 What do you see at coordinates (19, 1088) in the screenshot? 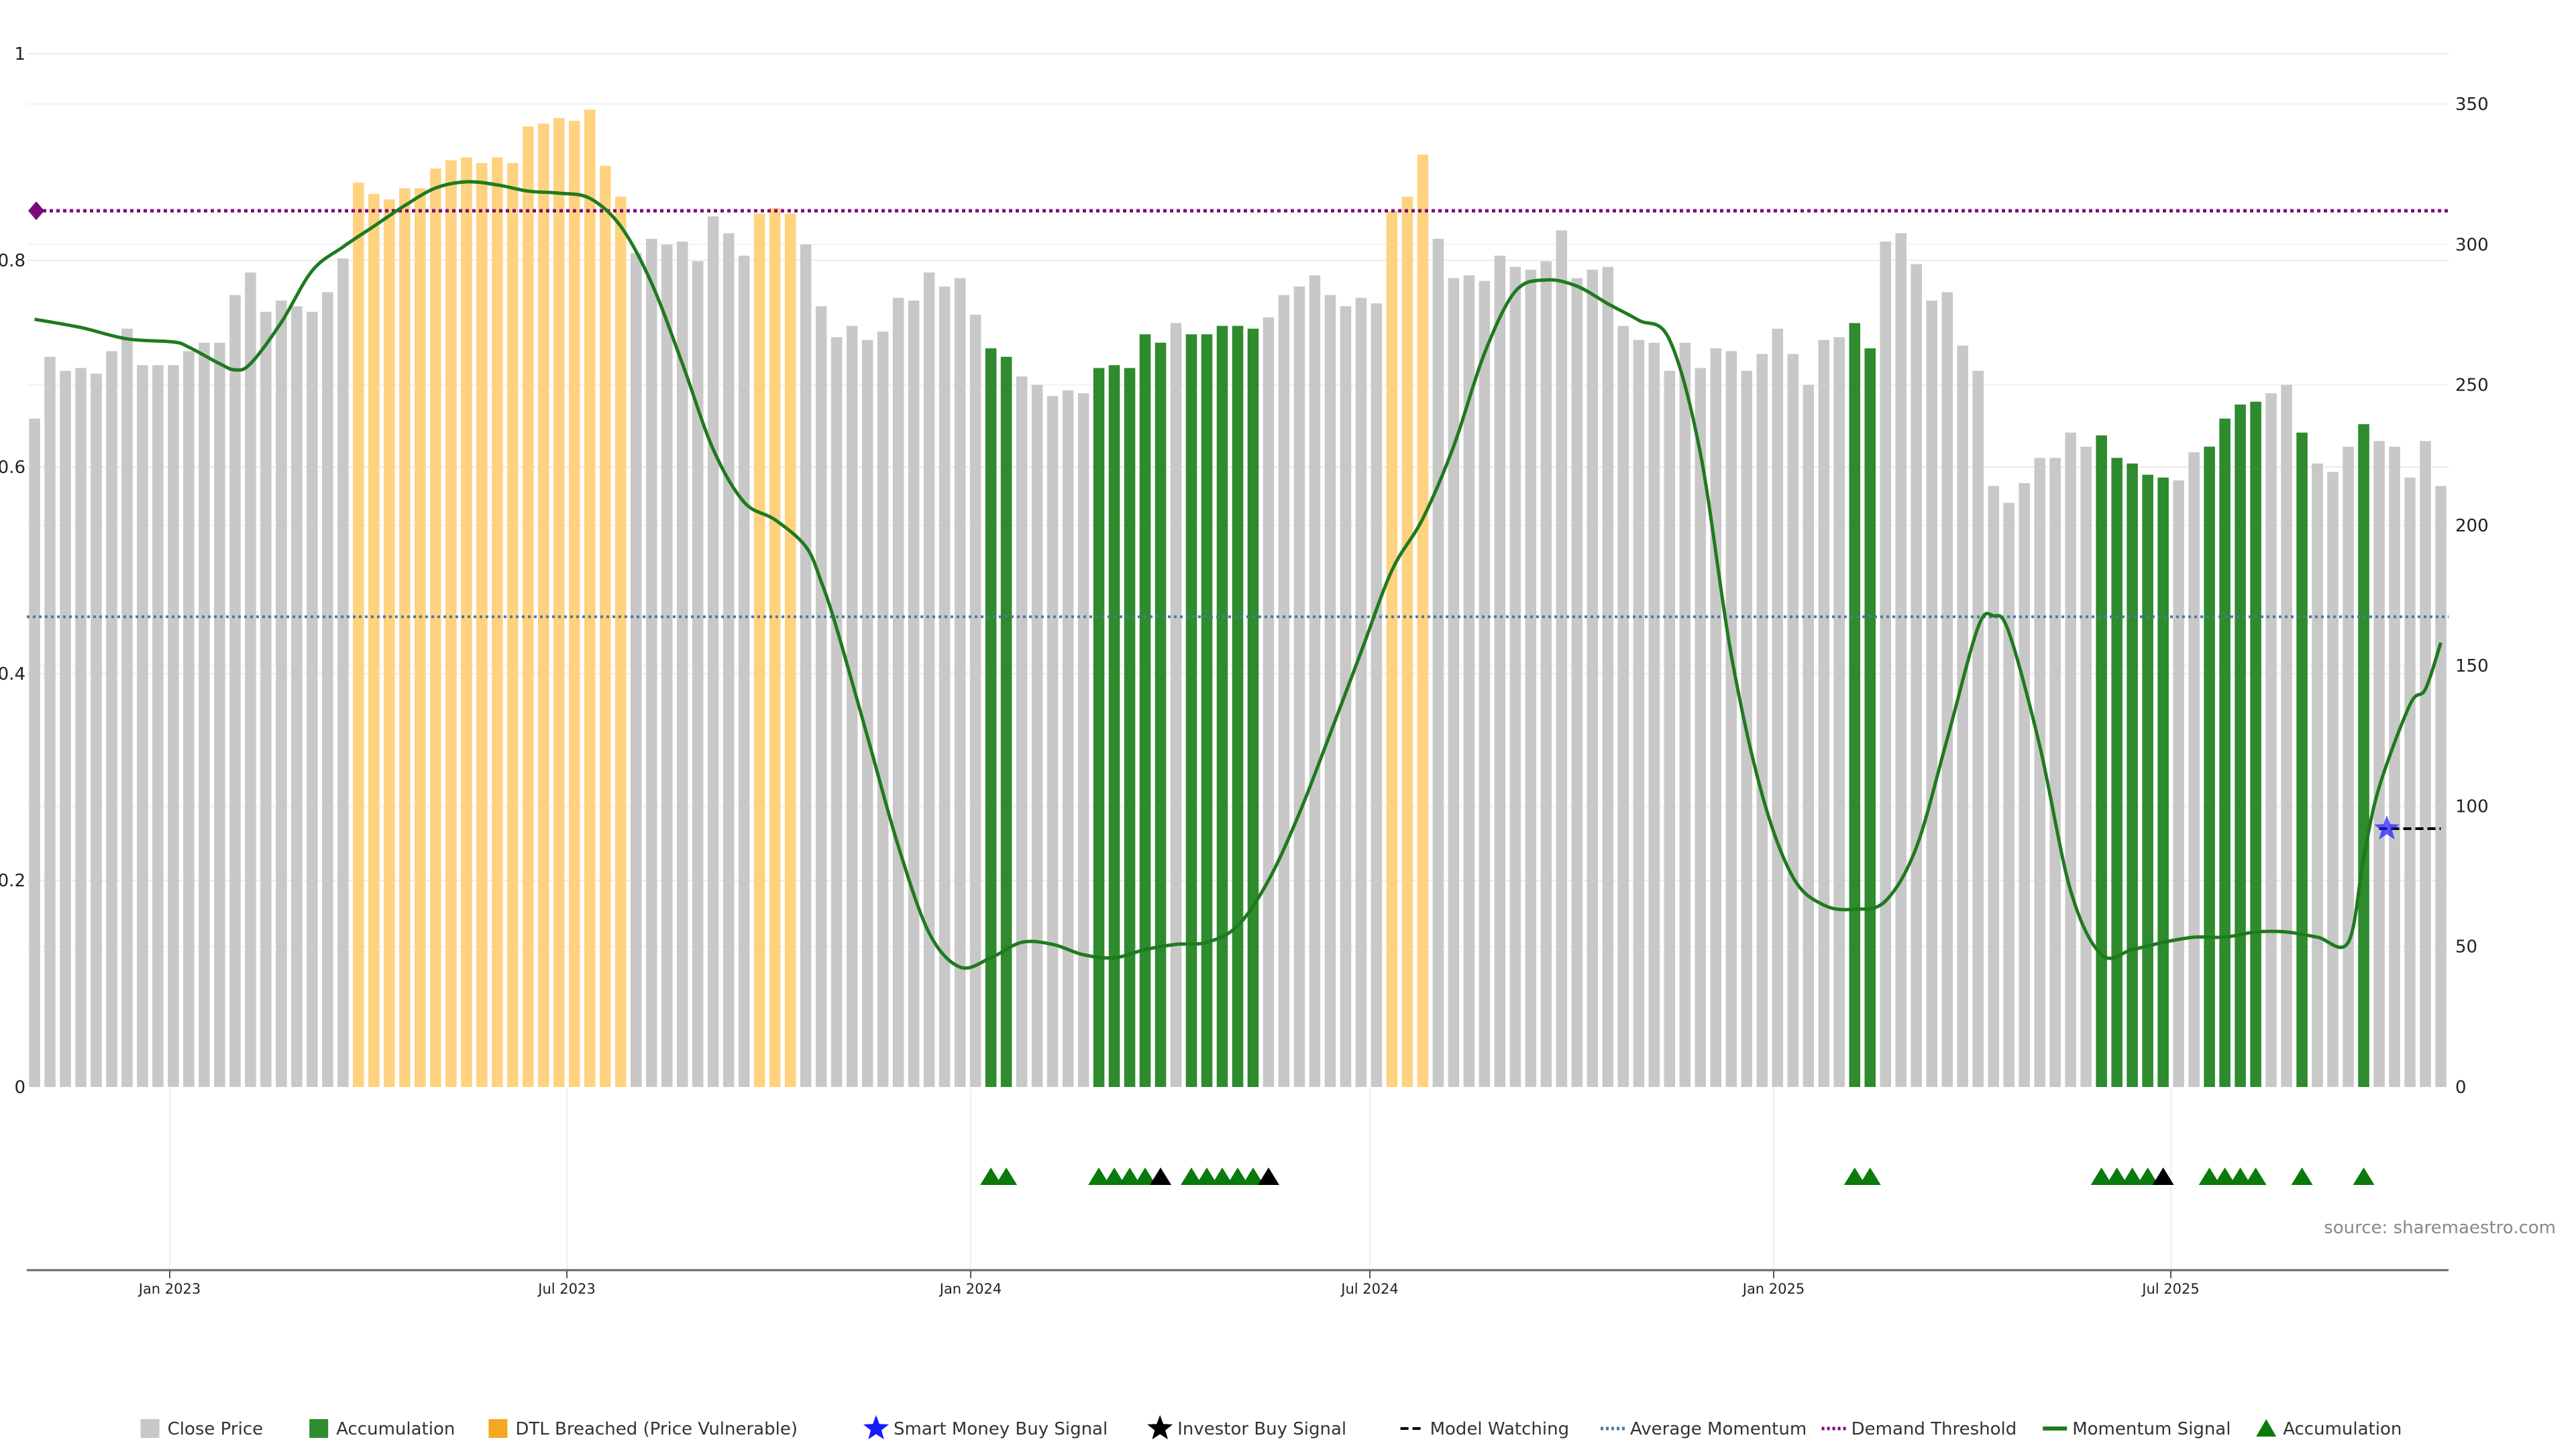
I see `left-tick-label: 0` at bounding box center [19, 1088].